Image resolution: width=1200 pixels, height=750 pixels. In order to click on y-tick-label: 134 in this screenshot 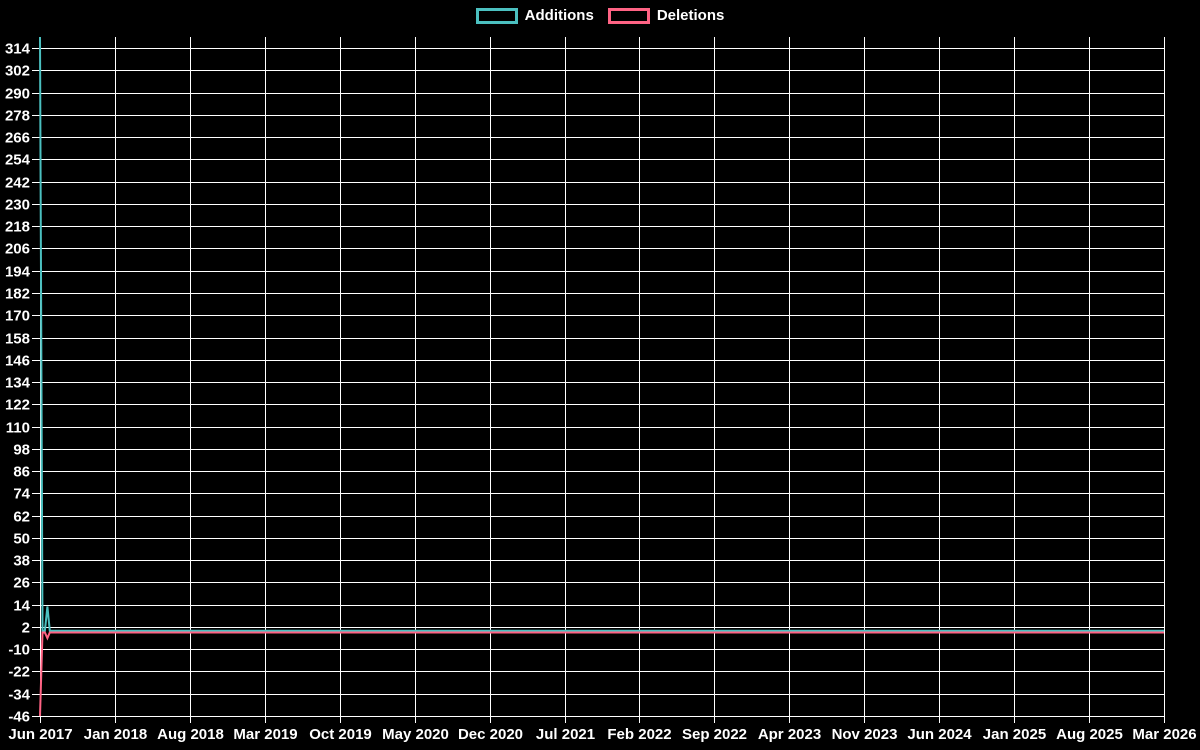, I will do `click(18, 383)`.